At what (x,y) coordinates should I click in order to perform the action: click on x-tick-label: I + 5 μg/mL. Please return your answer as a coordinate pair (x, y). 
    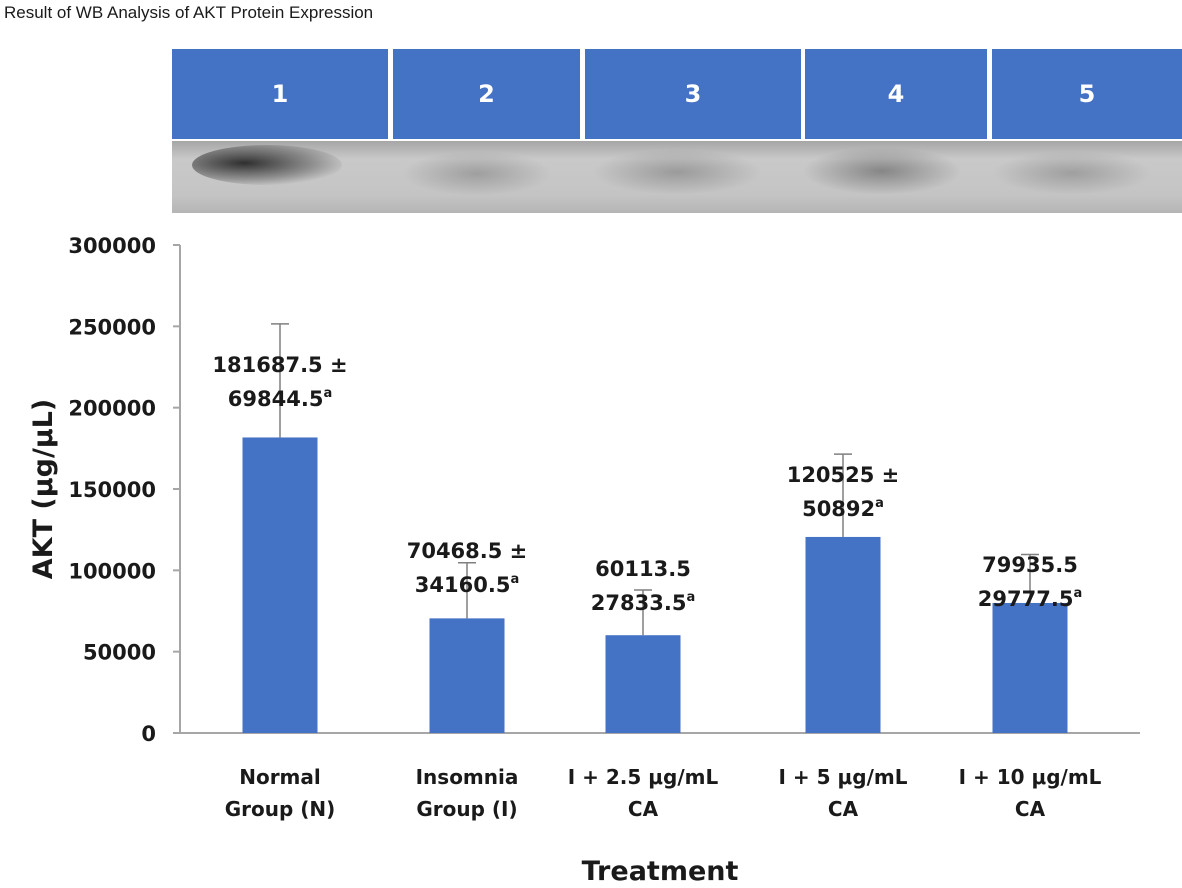
    Looking at the image, I should click on (843, 777).